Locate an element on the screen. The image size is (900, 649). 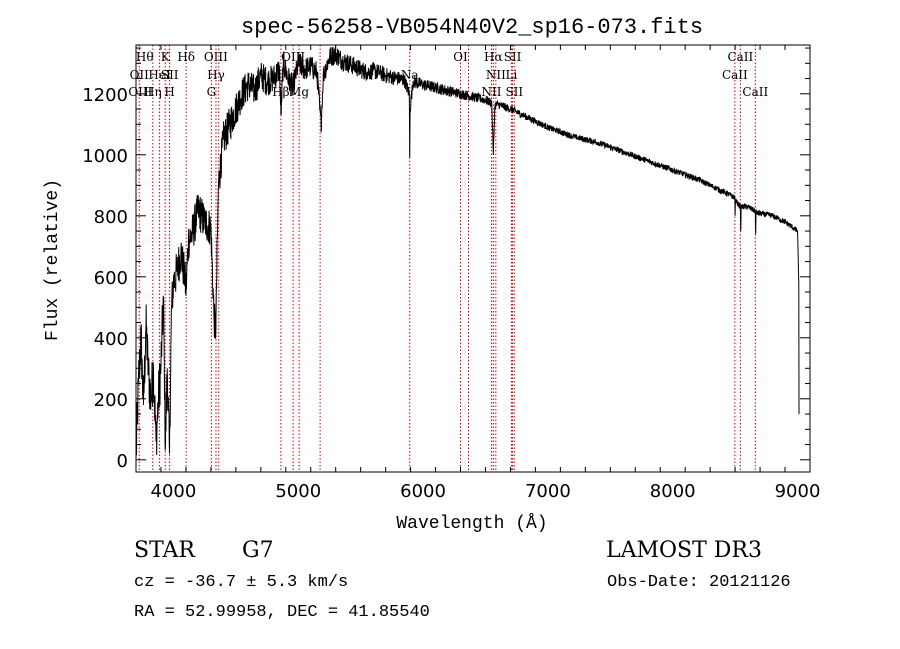
object-subclass: G7 is located at coordinates (258, 550).